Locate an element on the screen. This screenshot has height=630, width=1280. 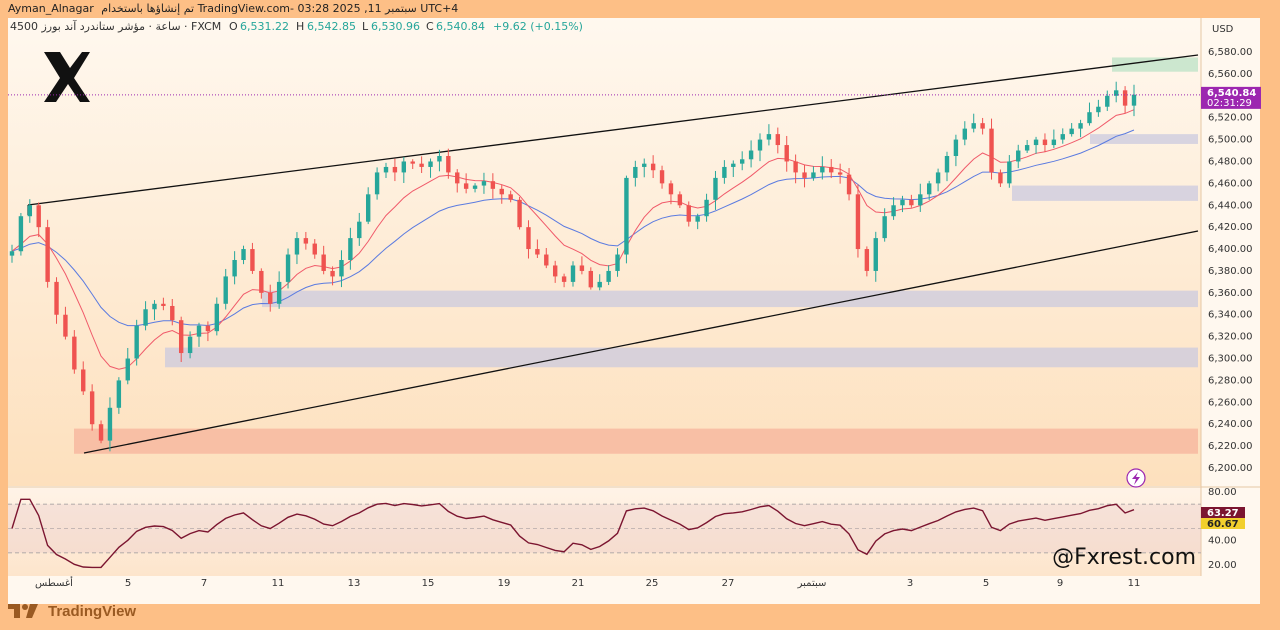
tradingview-brand: TradingView is located at coordinates (72, 611).